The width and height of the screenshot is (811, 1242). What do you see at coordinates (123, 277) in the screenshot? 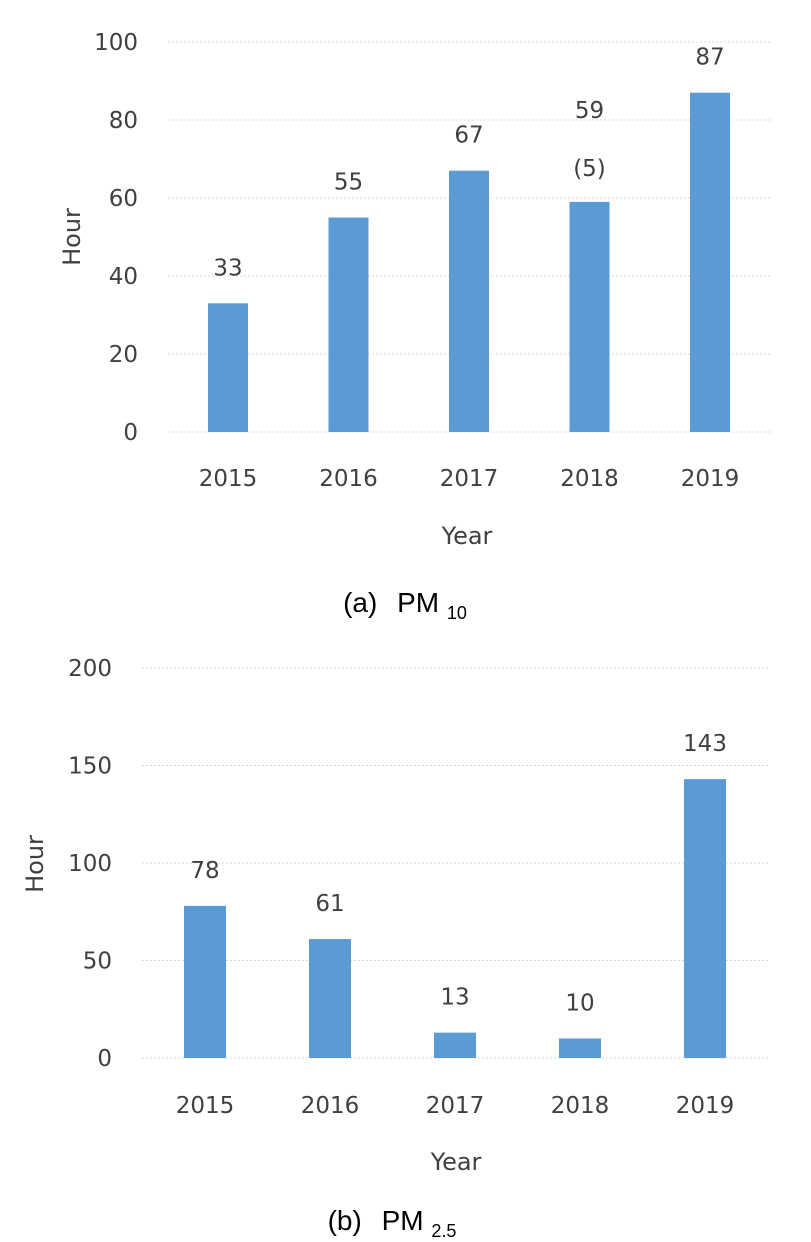
I see `y-tick-label: 40` at bounding box center [123, 277].